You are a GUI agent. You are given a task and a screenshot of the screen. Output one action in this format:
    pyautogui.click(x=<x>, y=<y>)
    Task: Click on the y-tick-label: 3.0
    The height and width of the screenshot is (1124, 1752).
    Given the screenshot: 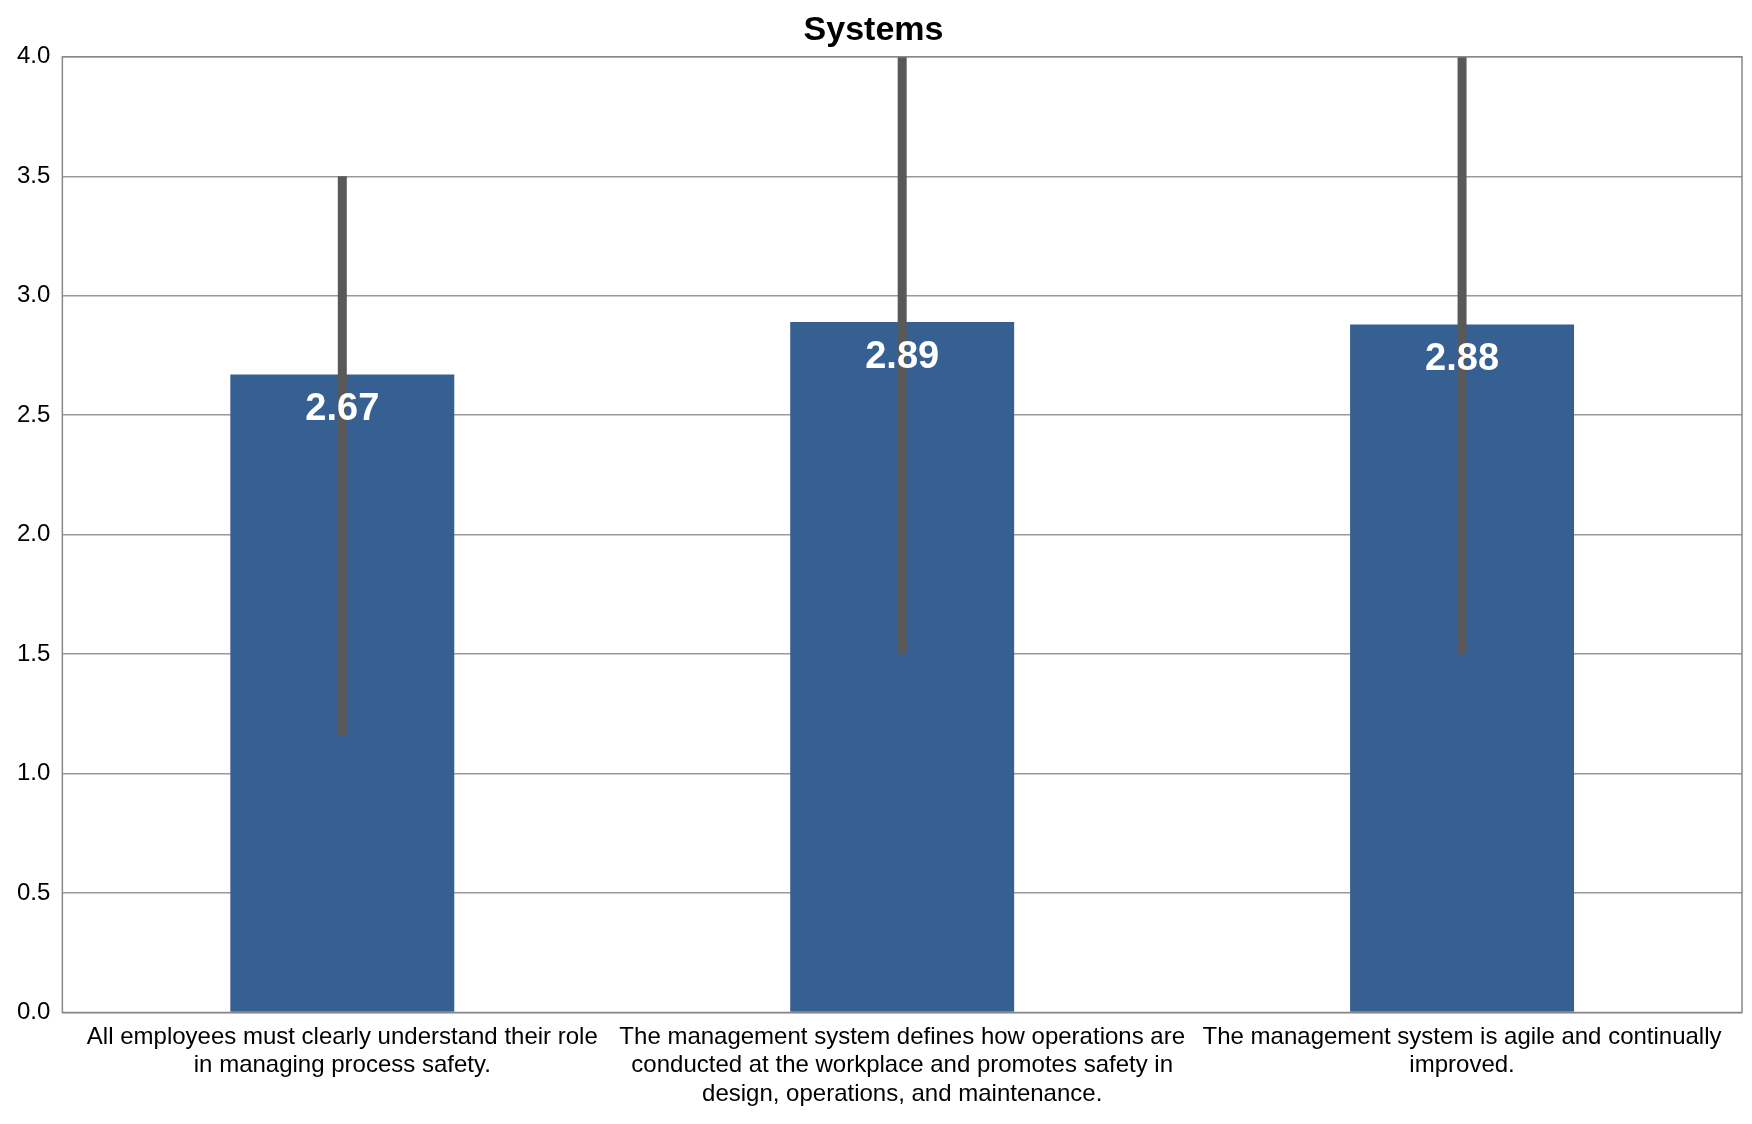 What is the action you would take?
    pyautogui.click(x=33, y=294)
    